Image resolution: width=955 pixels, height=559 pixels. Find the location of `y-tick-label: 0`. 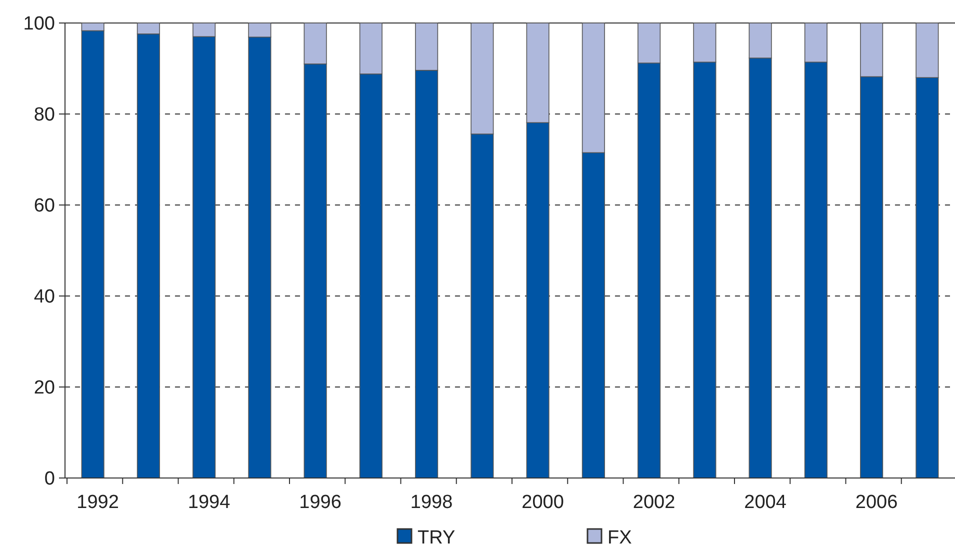

y-tick-label: 0 is located at coordinates (49, 479).